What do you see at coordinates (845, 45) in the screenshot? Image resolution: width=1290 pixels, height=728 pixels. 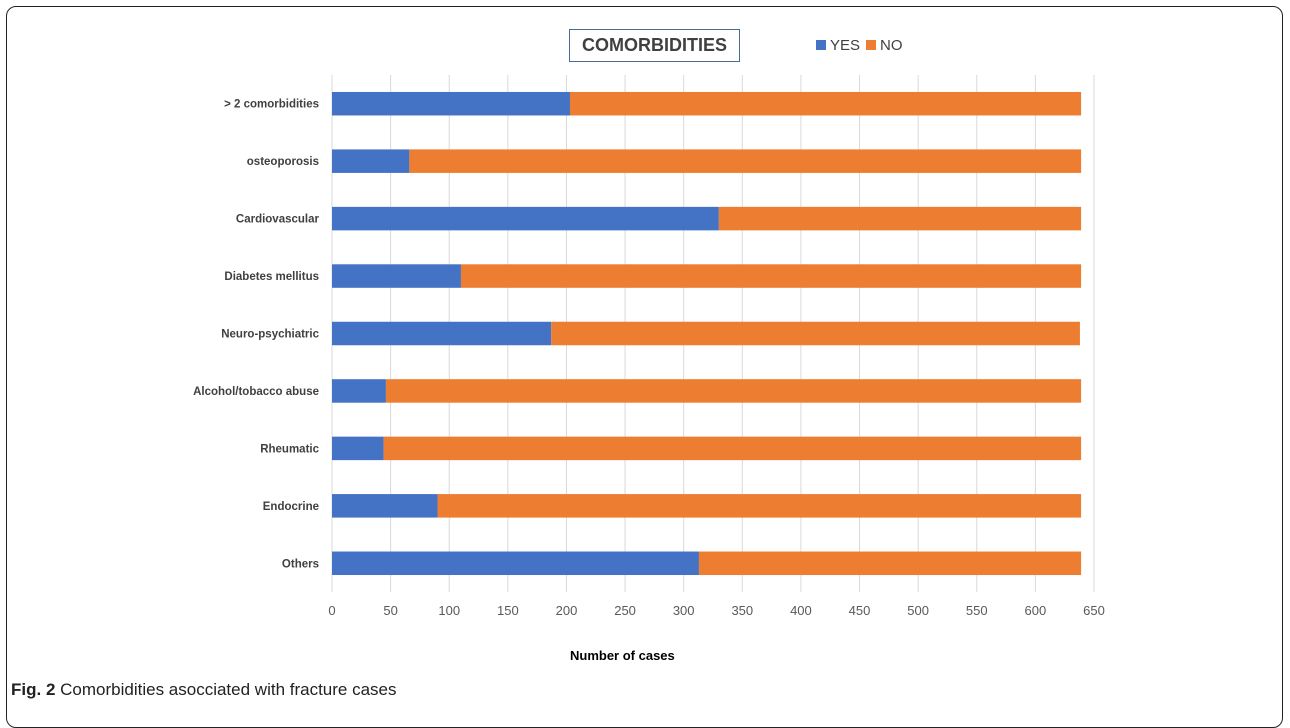 I see `legend-label-yes: YES` at bounding box center [845, 45].